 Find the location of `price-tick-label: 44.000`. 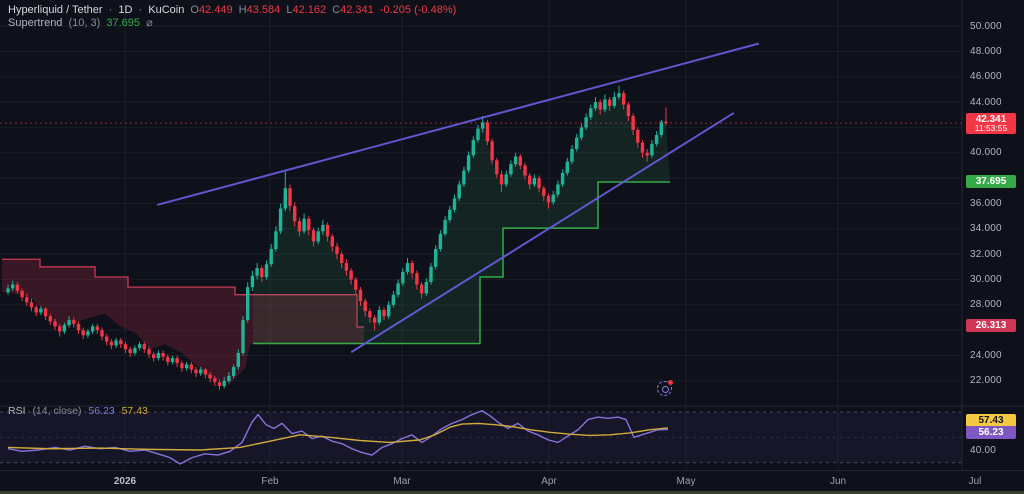

price-tick-label: 44.000 is located at coordinates (986, 102).